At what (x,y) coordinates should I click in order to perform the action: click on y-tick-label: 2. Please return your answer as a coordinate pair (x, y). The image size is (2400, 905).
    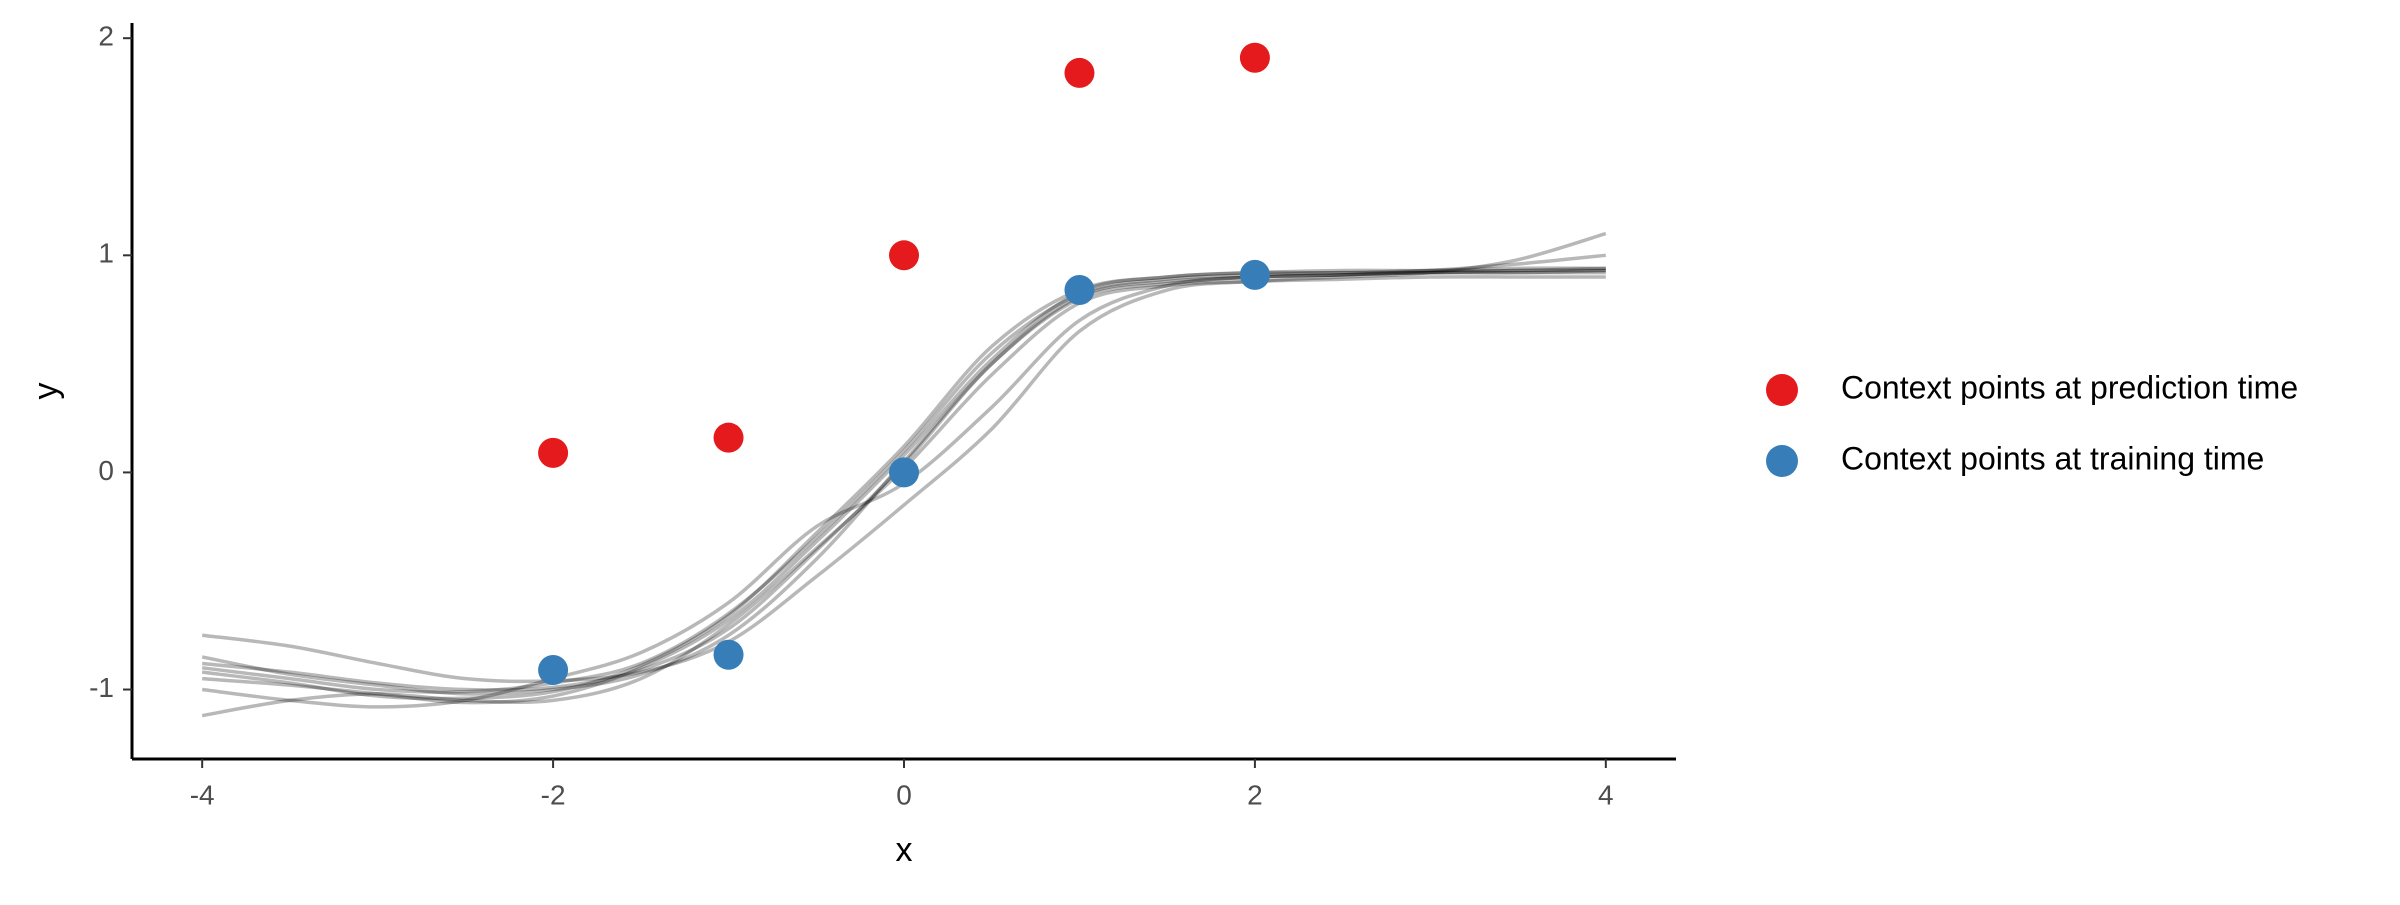
    Looking at the image, I should click on (106, 36).